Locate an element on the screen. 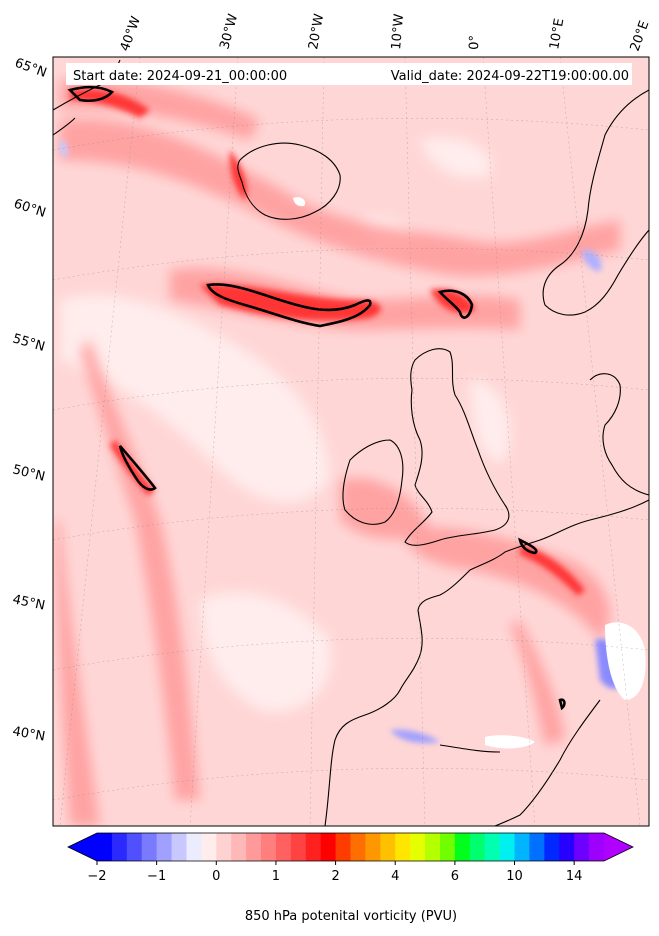  colorbar-tick-label: 0 is located at coordinates (216, 876).